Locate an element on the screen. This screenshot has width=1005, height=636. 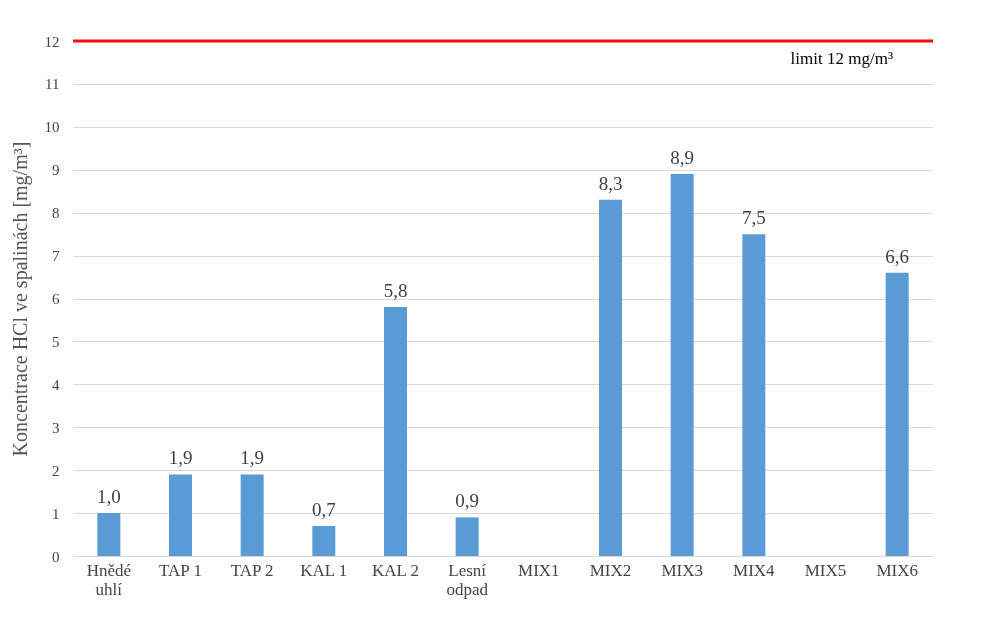
y-tick-label: 4 is located at coordinates (56, 384).